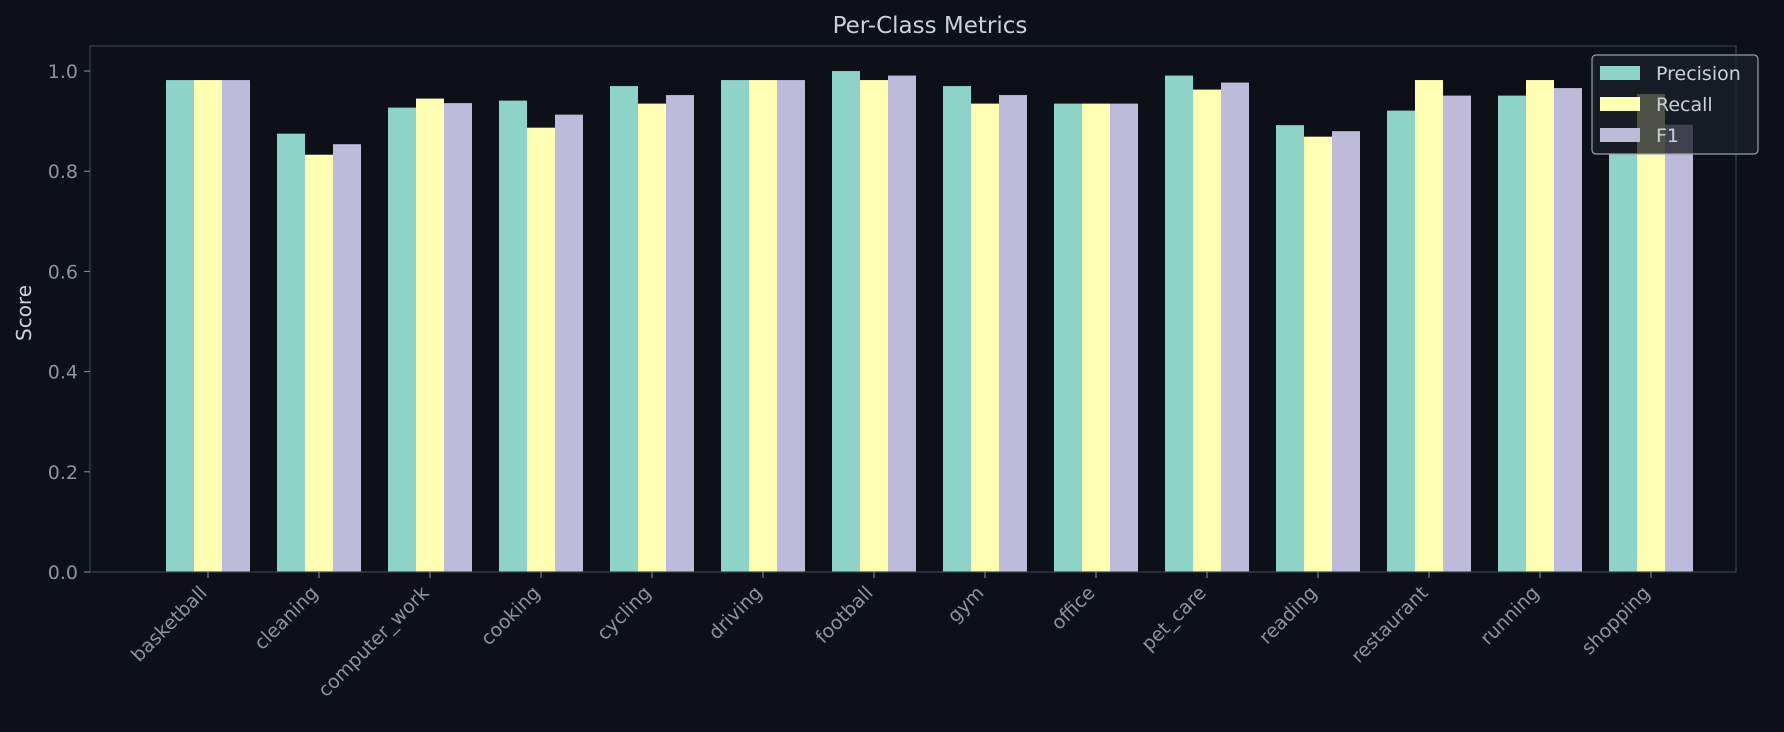 Image resolution: width=1784 pixels, height=732 pixels. What do you see at coordinates (236, 326) in the screenshot?
I see `bar-f1-basketball` at bounding box center [236, 326].